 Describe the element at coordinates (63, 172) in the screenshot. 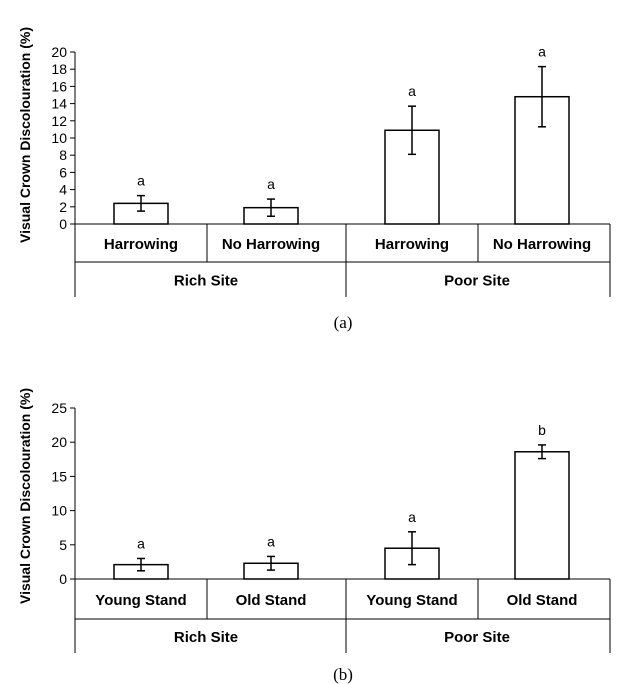

I see `y-tick-label: 6` at that location.